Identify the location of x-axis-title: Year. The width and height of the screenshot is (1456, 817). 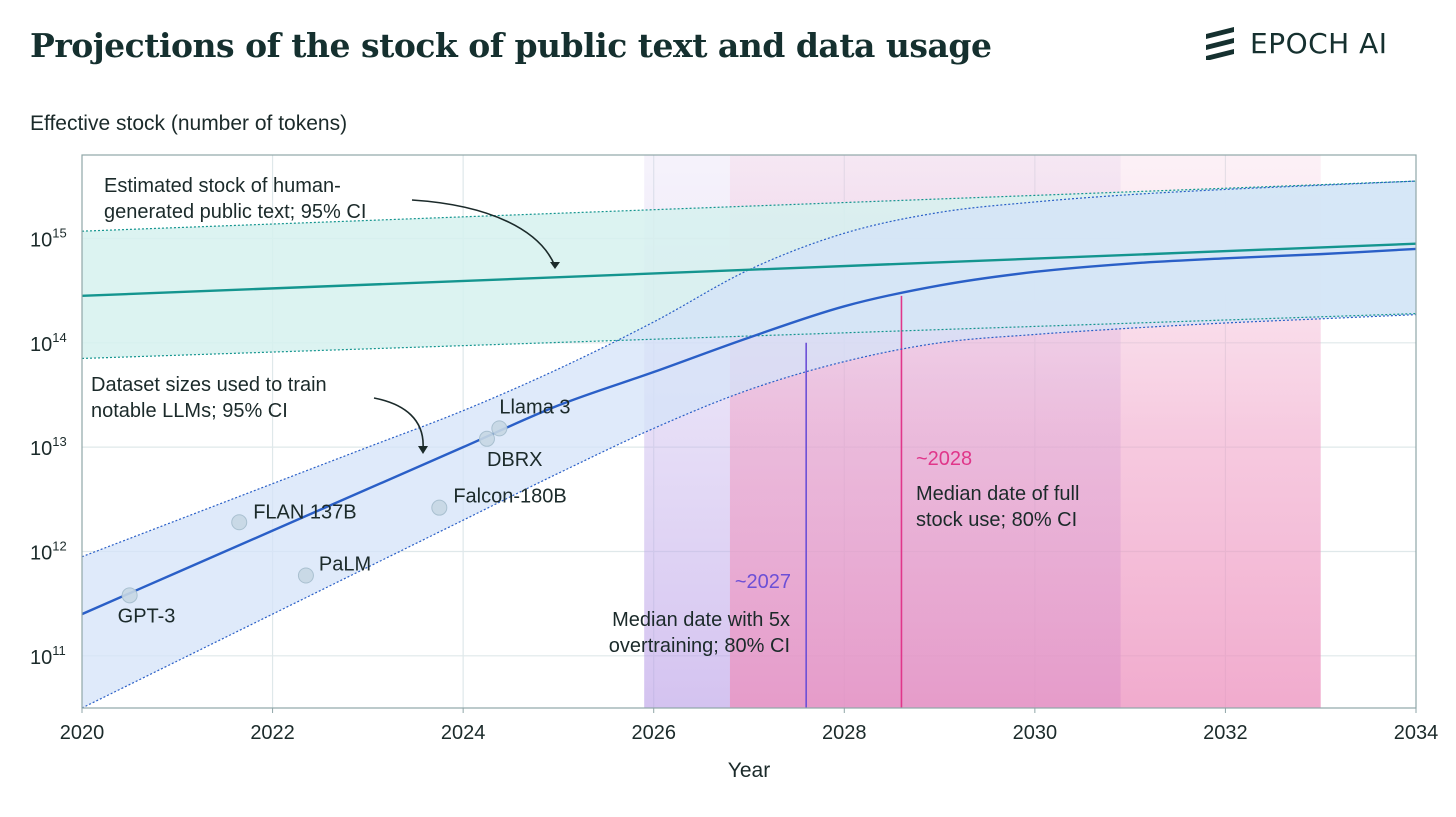
(749, 770).